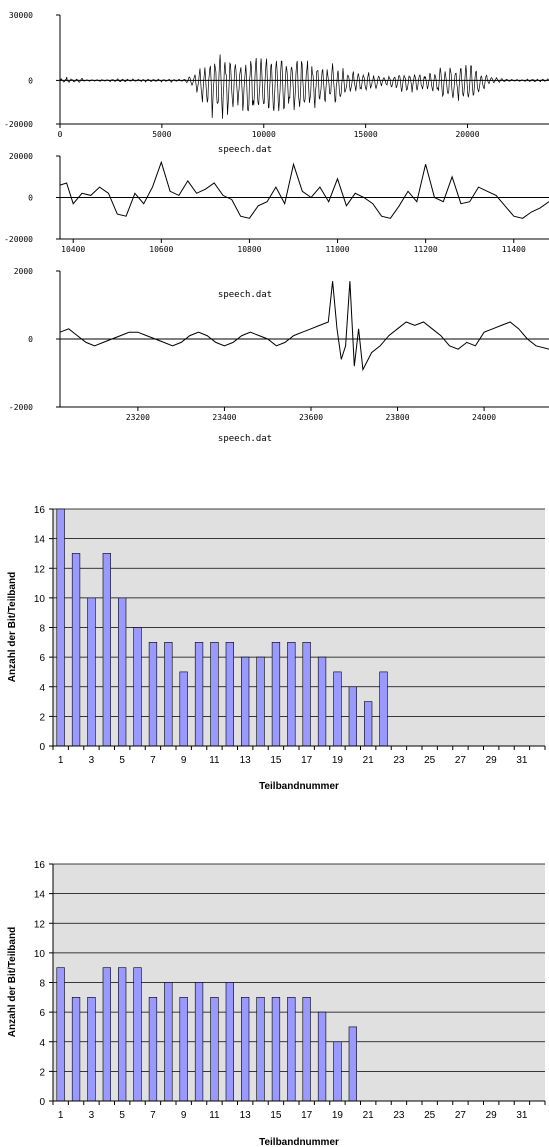 The image size is (549, 1147). What do you see at coordinates (161, 134) in the screenshot?
I see `x-tick-label: 5000` at bounding box center [161, 134].